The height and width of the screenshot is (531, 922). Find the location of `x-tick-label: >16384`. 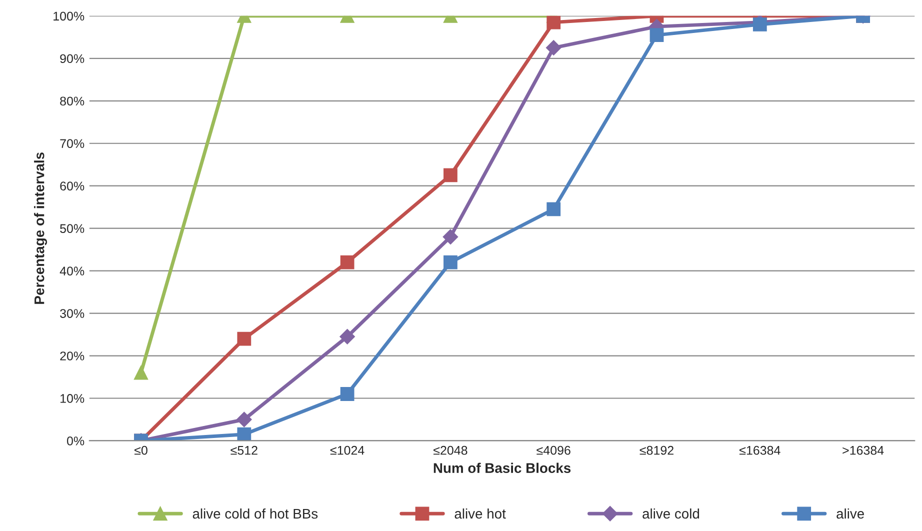

x-tick-label: >16384 is located at coordinates (863, 450).